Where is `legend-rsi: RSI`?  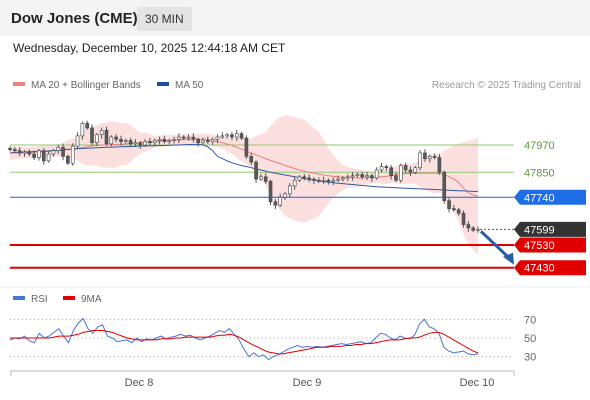
legend-rsi: RSI is located at coordinates (30, 299).